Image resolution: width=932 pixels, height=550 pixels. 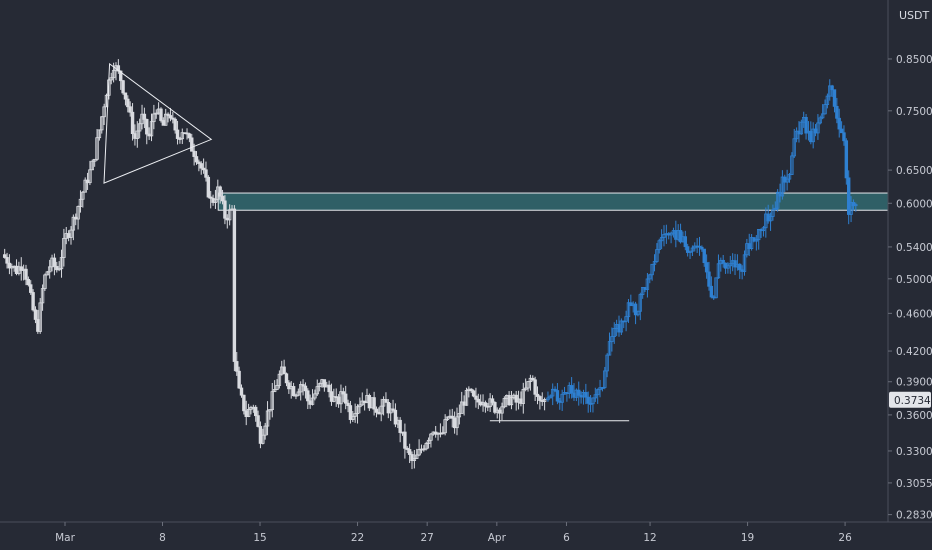 I want to click on x-tick-label: 22, so click(x=357, y=538).